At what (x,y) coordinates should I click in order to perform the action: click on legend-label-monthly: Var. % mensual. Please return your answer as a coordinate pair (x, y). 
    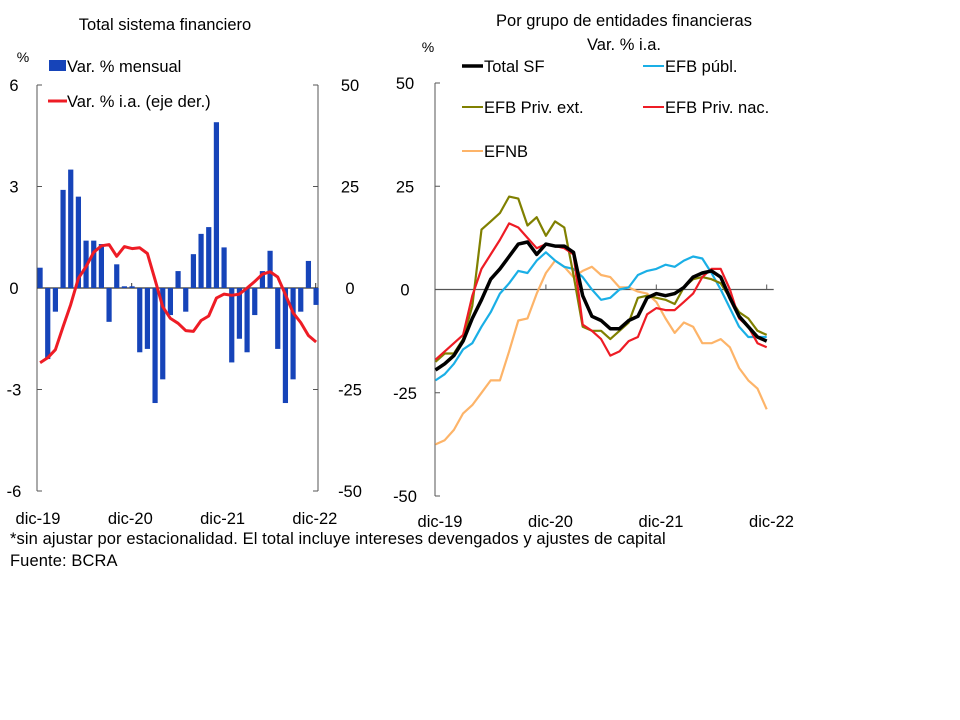
    Looking at the image, I should click on (124, 67).